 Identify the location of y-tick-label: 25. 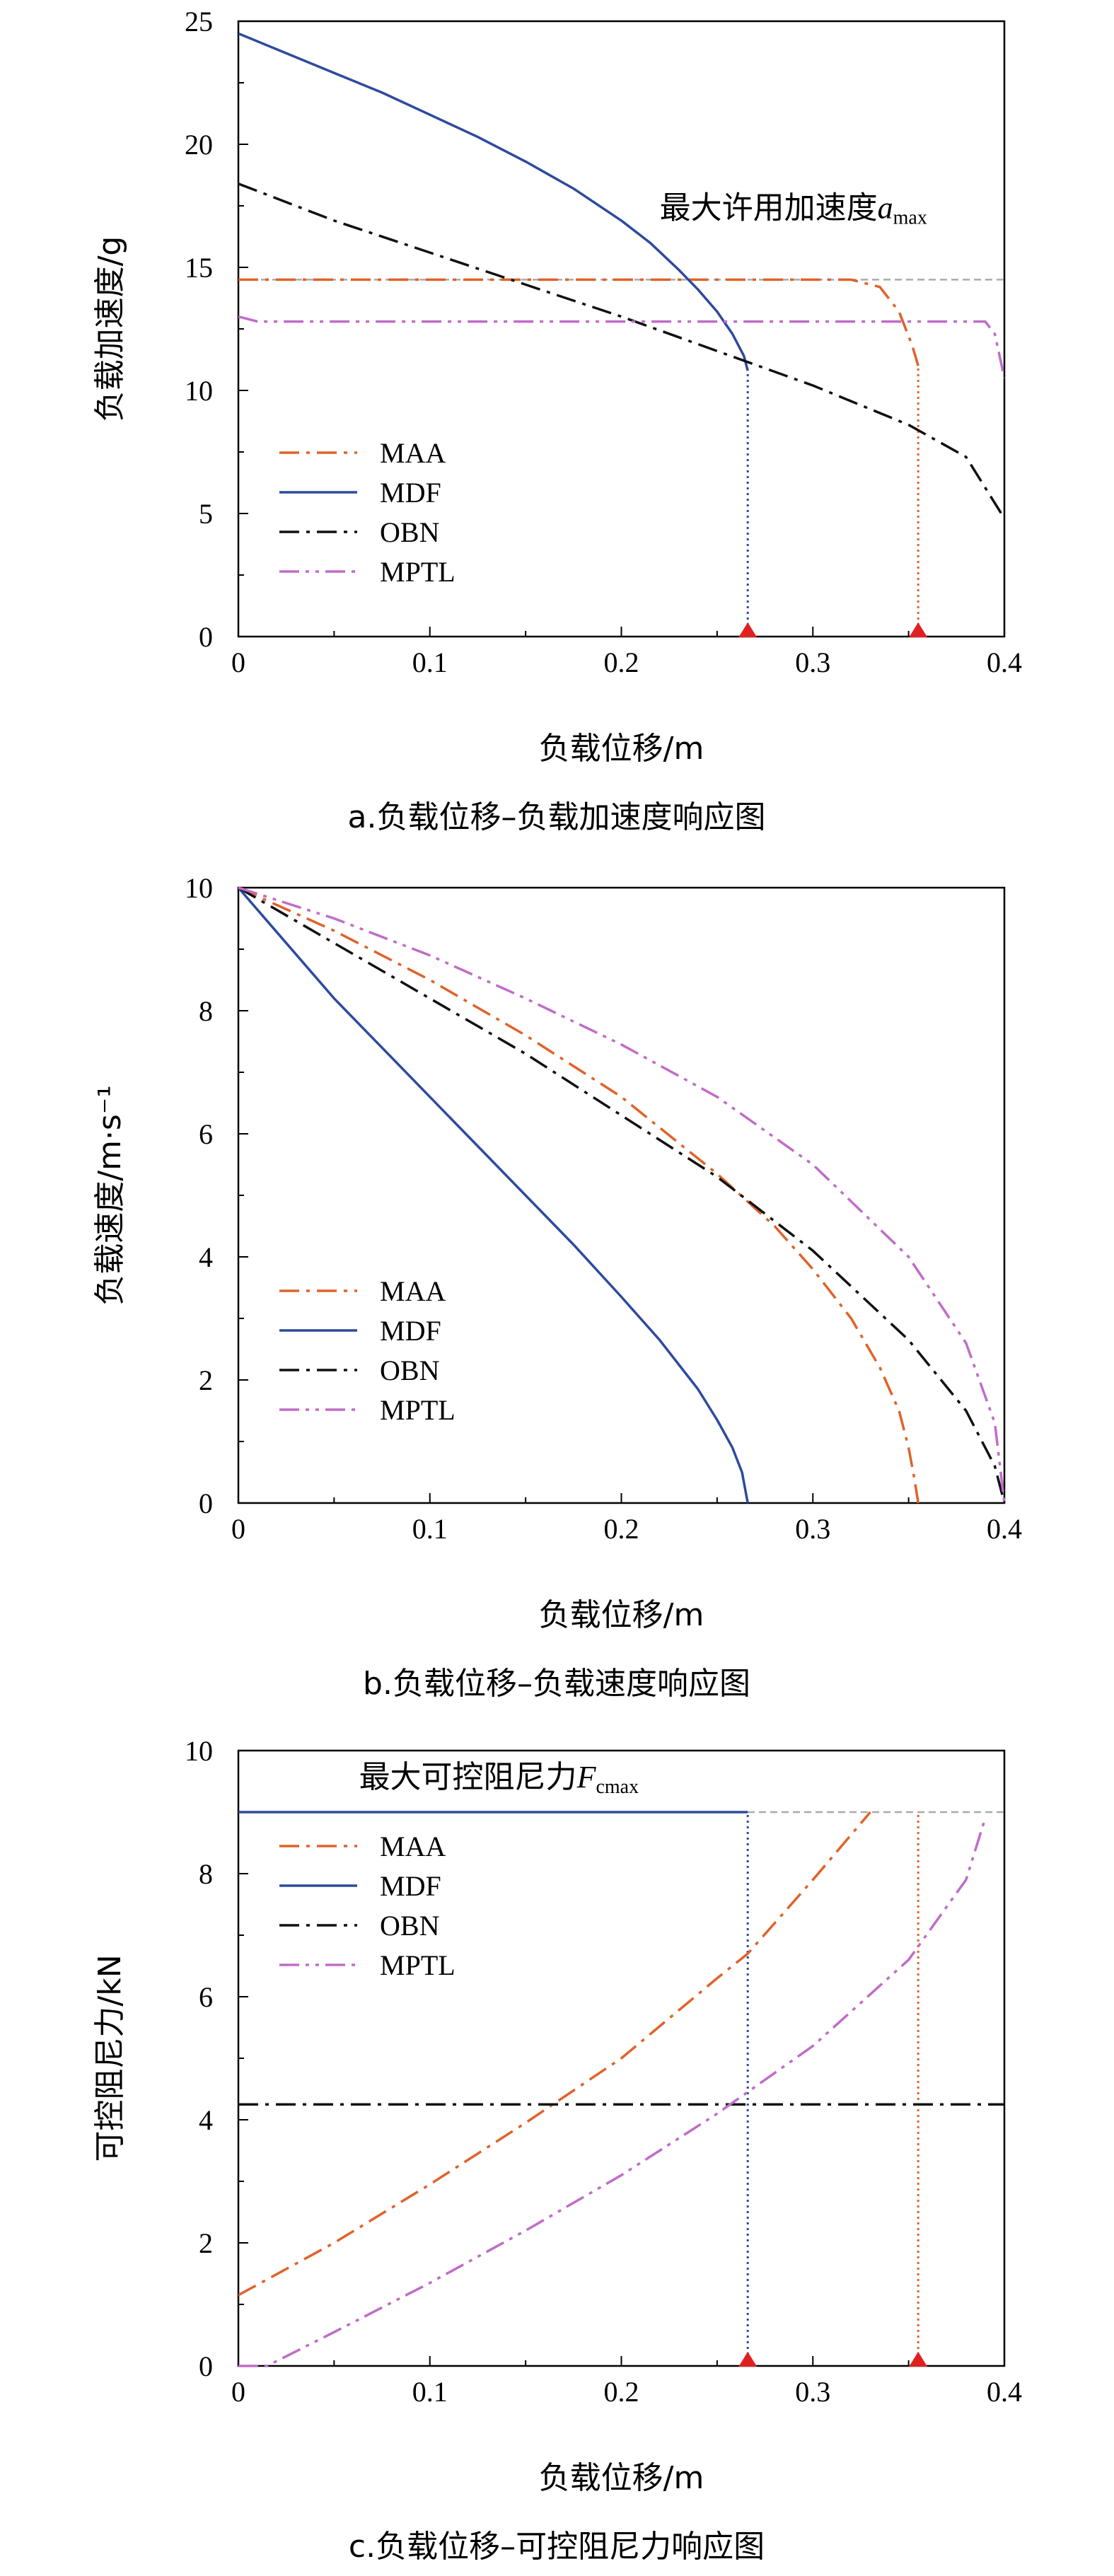
(199, 21).